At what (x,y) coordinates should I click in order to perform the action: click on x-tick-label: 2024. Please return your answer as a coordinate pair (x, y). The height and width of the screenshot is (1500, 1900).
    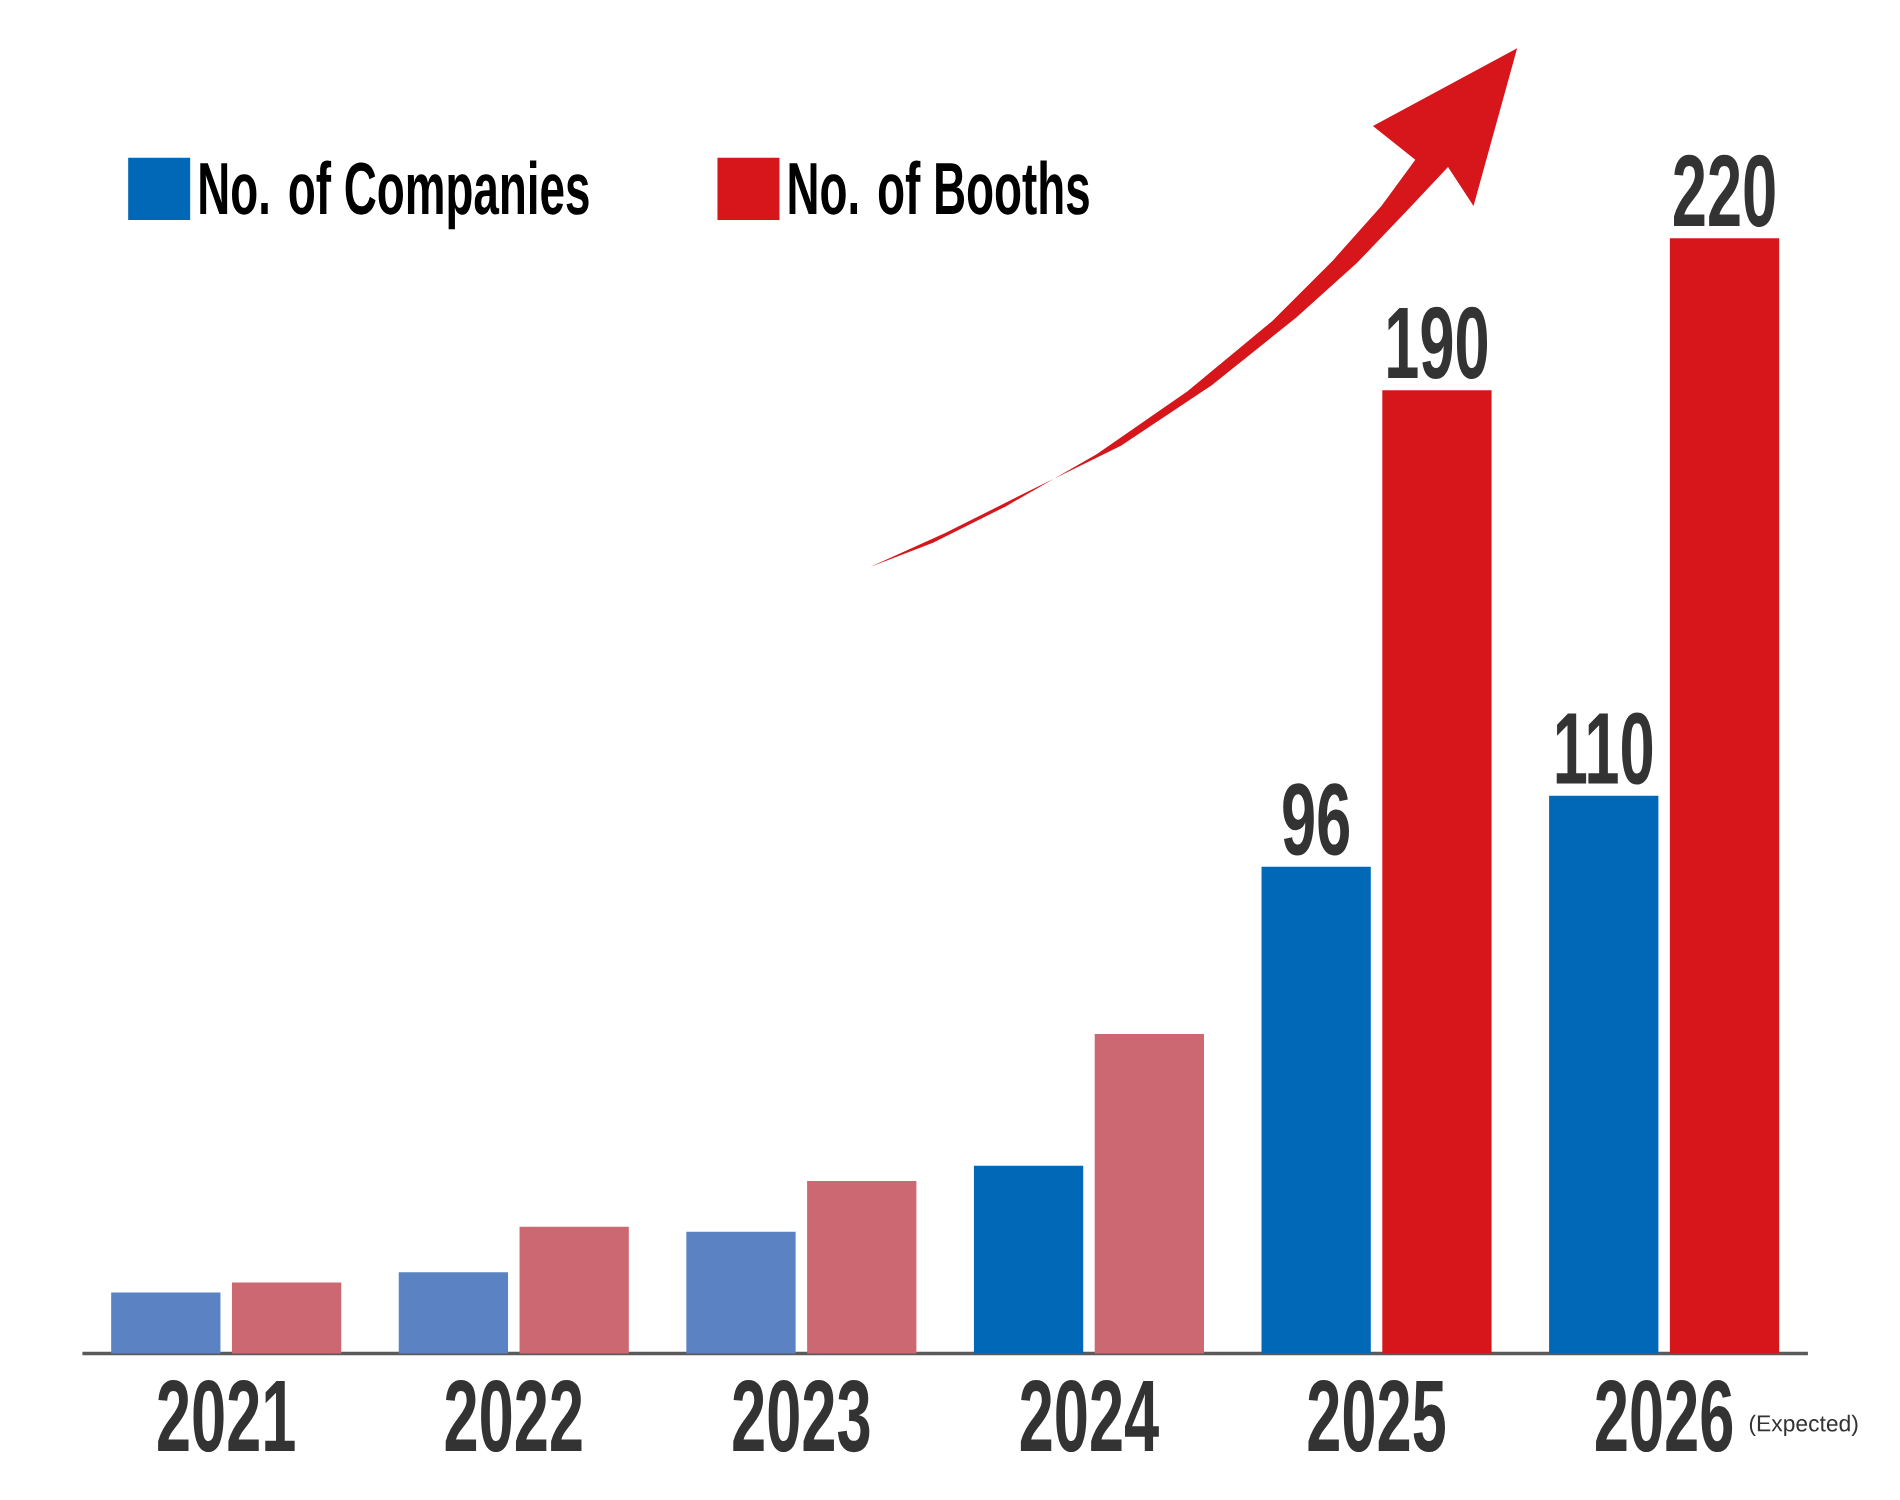
    Looking at the image, I should click on (1089, 1416).